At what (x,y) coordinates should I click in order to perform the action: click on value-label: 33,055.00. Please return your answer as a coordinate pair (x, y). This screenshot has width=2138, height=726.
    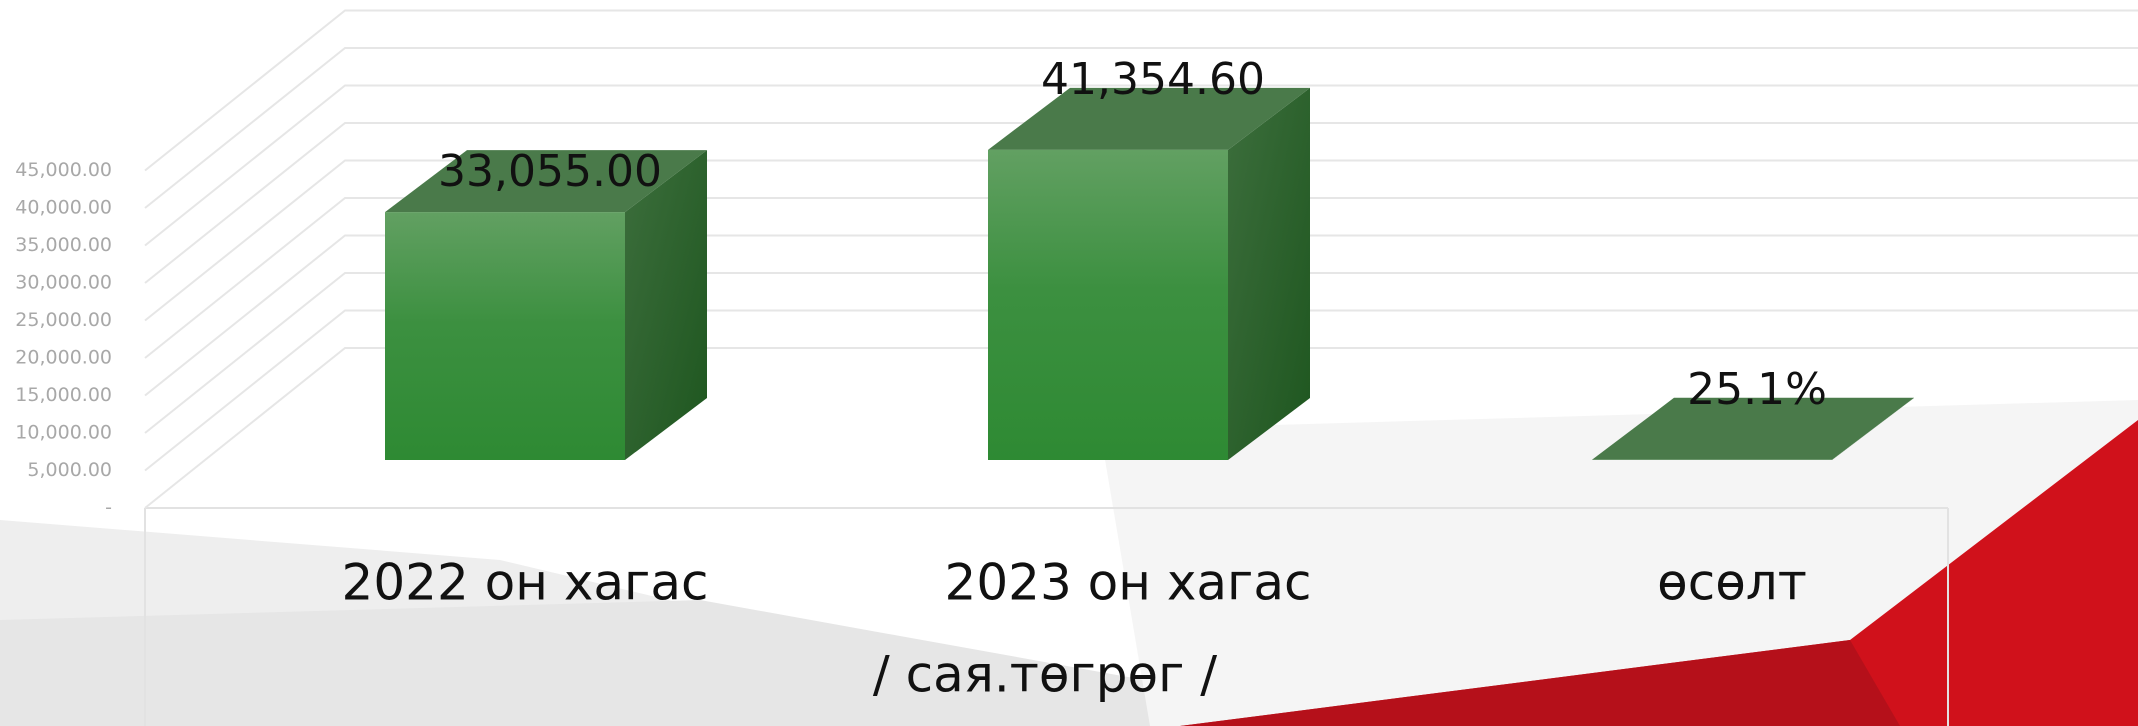
    Looking at the image, I should click on (550, 171).